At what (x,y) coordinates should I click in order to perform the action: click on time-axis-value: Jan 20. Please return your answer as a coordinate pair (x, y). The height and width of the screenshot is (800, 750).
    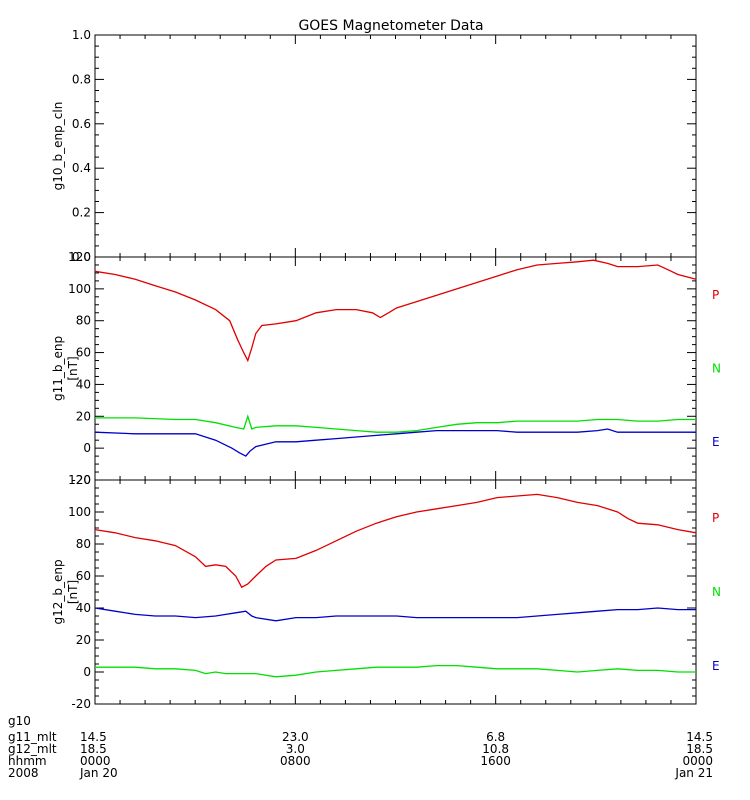
    Looking at the image, I should click on (98, 773).